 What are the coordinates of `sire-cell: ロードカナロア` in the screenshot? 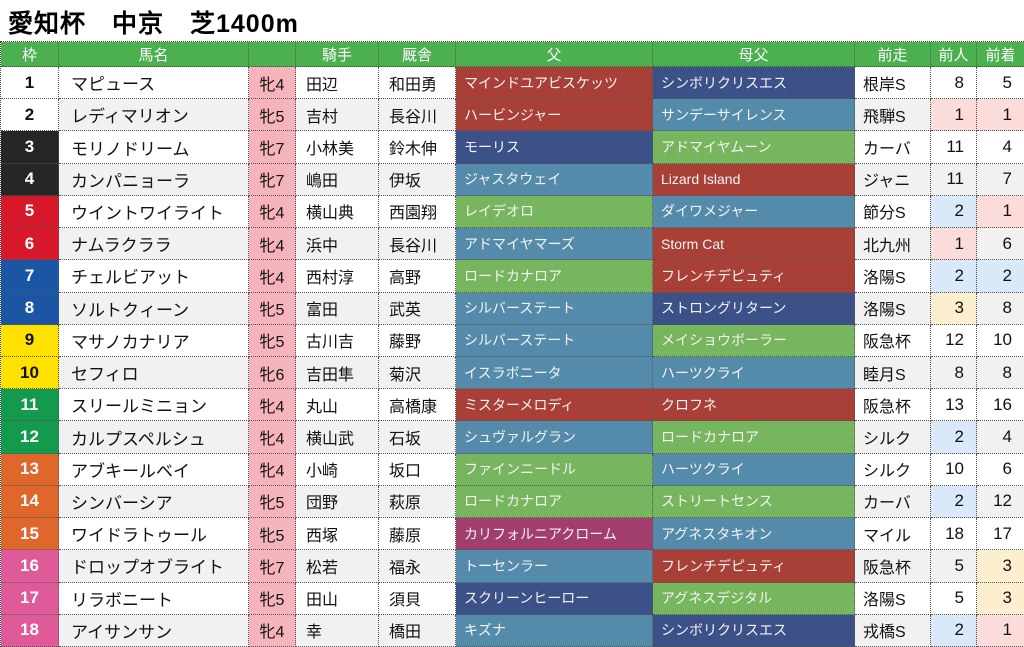 It's located at (554, 502).